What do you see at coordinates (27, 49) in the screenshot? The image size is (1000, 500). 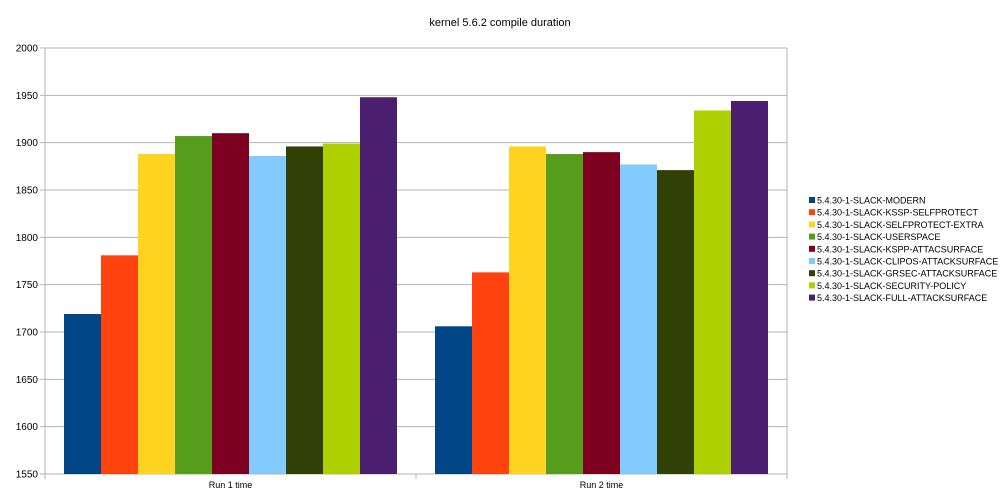 I see `y-tick-label: 2000` at bounding box center [27, 49].